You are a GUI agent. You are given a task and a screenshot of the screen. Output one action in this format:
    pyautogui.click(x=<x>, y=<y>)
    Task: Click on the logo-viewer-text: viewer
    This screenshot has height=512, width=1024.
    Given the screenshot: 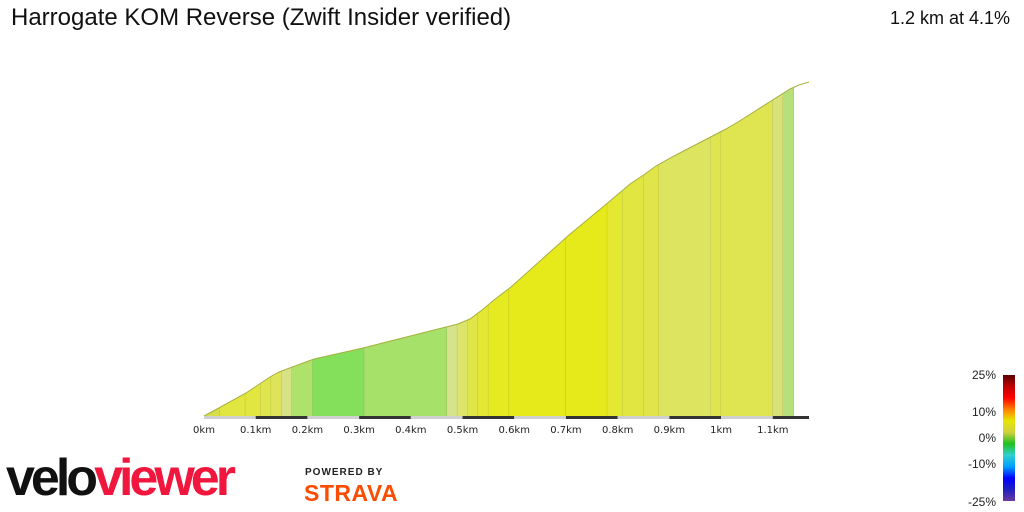 What is the action you would take?
    pyautogui.click(x=165, y=478)
    